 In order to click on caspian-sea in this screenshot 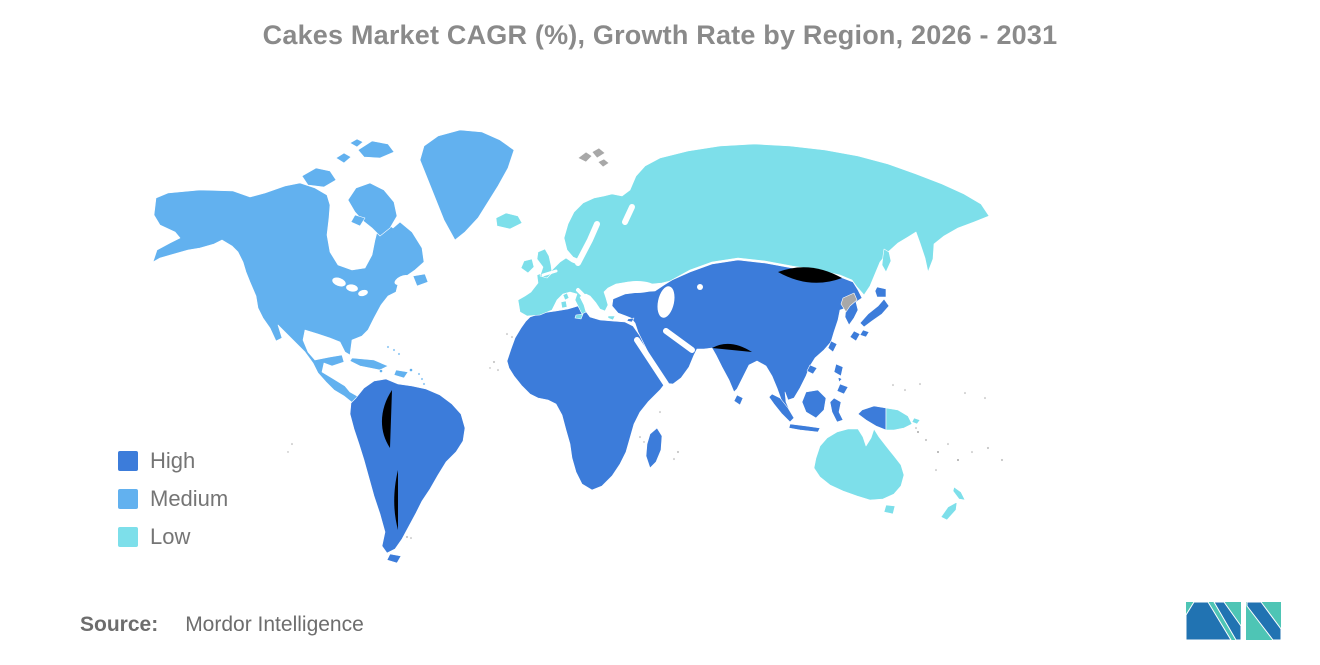, I will do `click(666, 302)`.